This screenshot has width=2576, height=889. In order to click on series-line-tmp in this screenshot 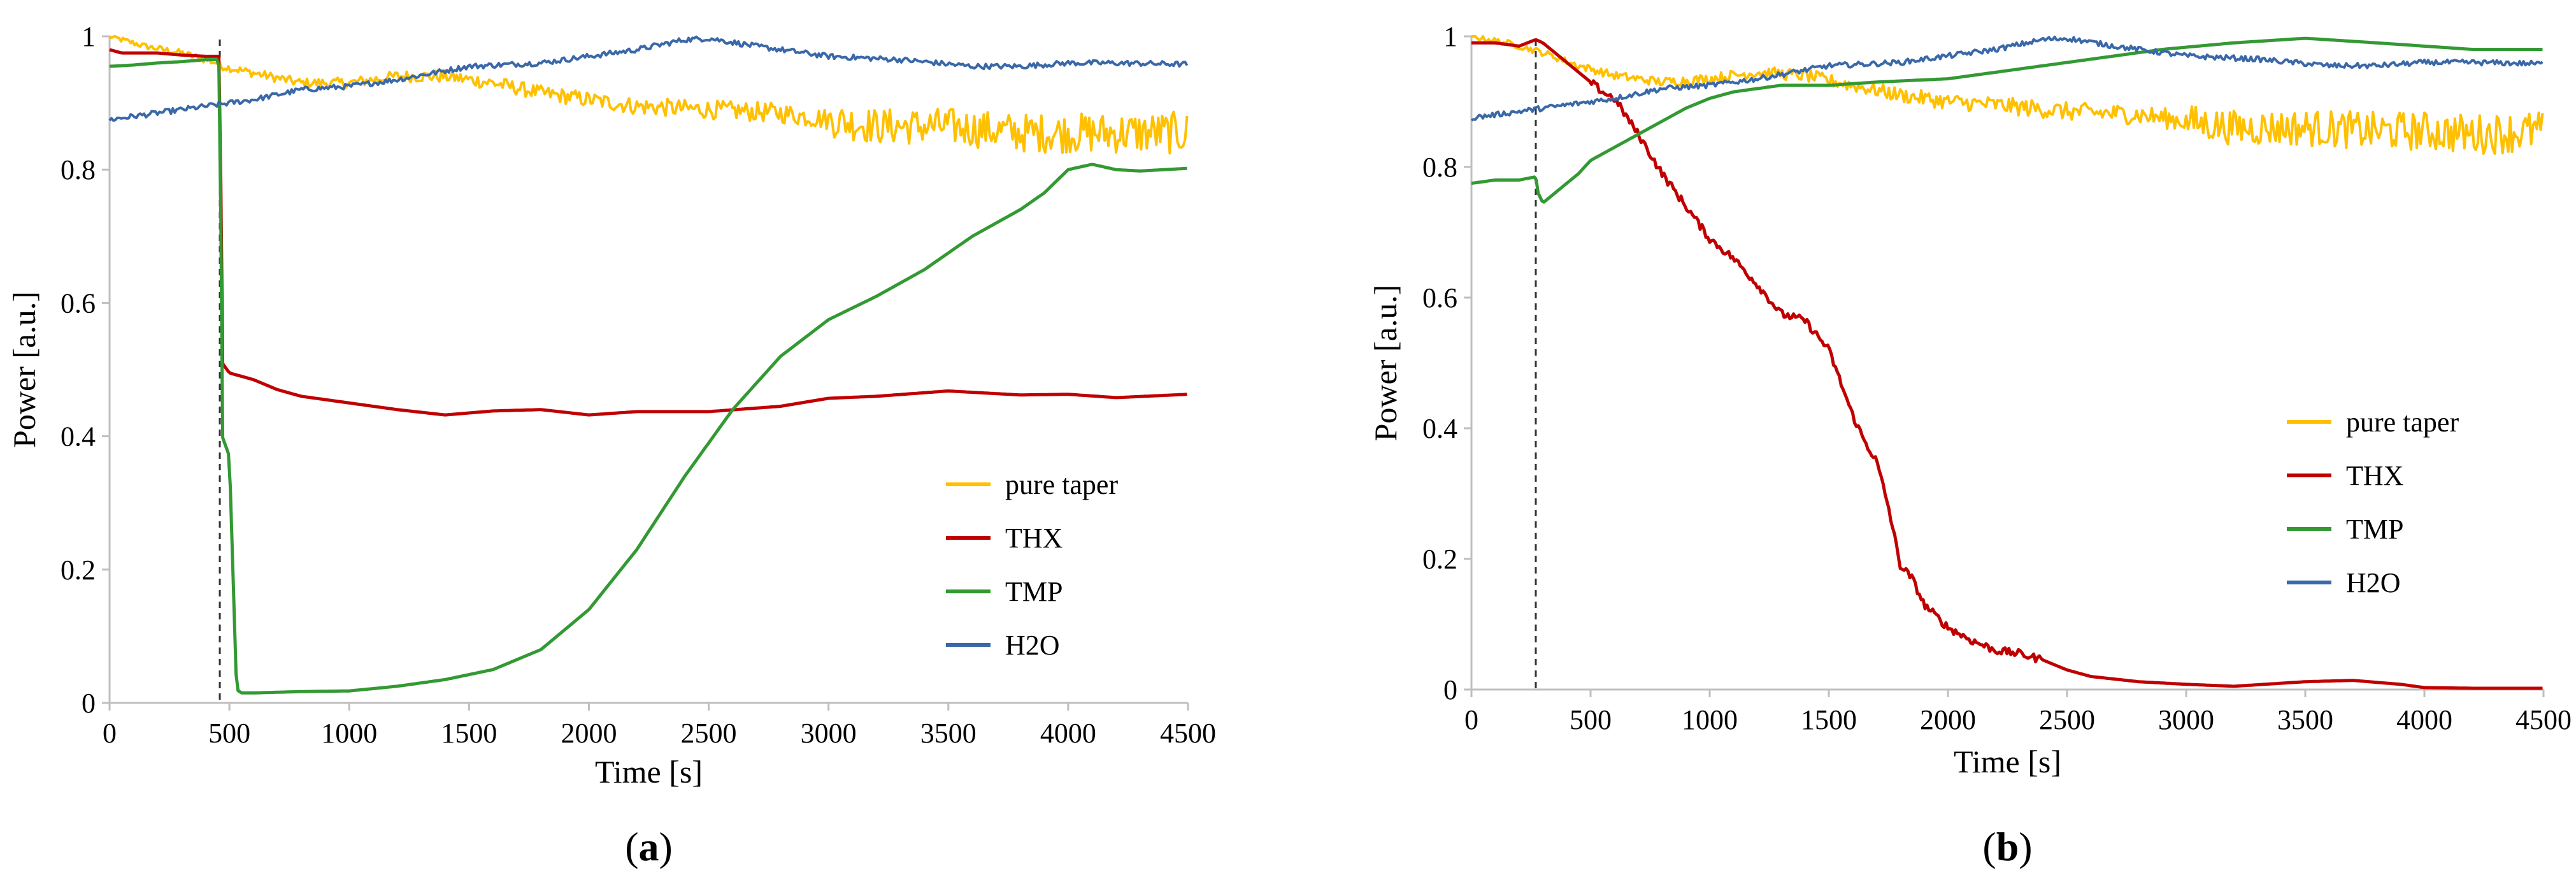, I will do `click(2007, 120)`.